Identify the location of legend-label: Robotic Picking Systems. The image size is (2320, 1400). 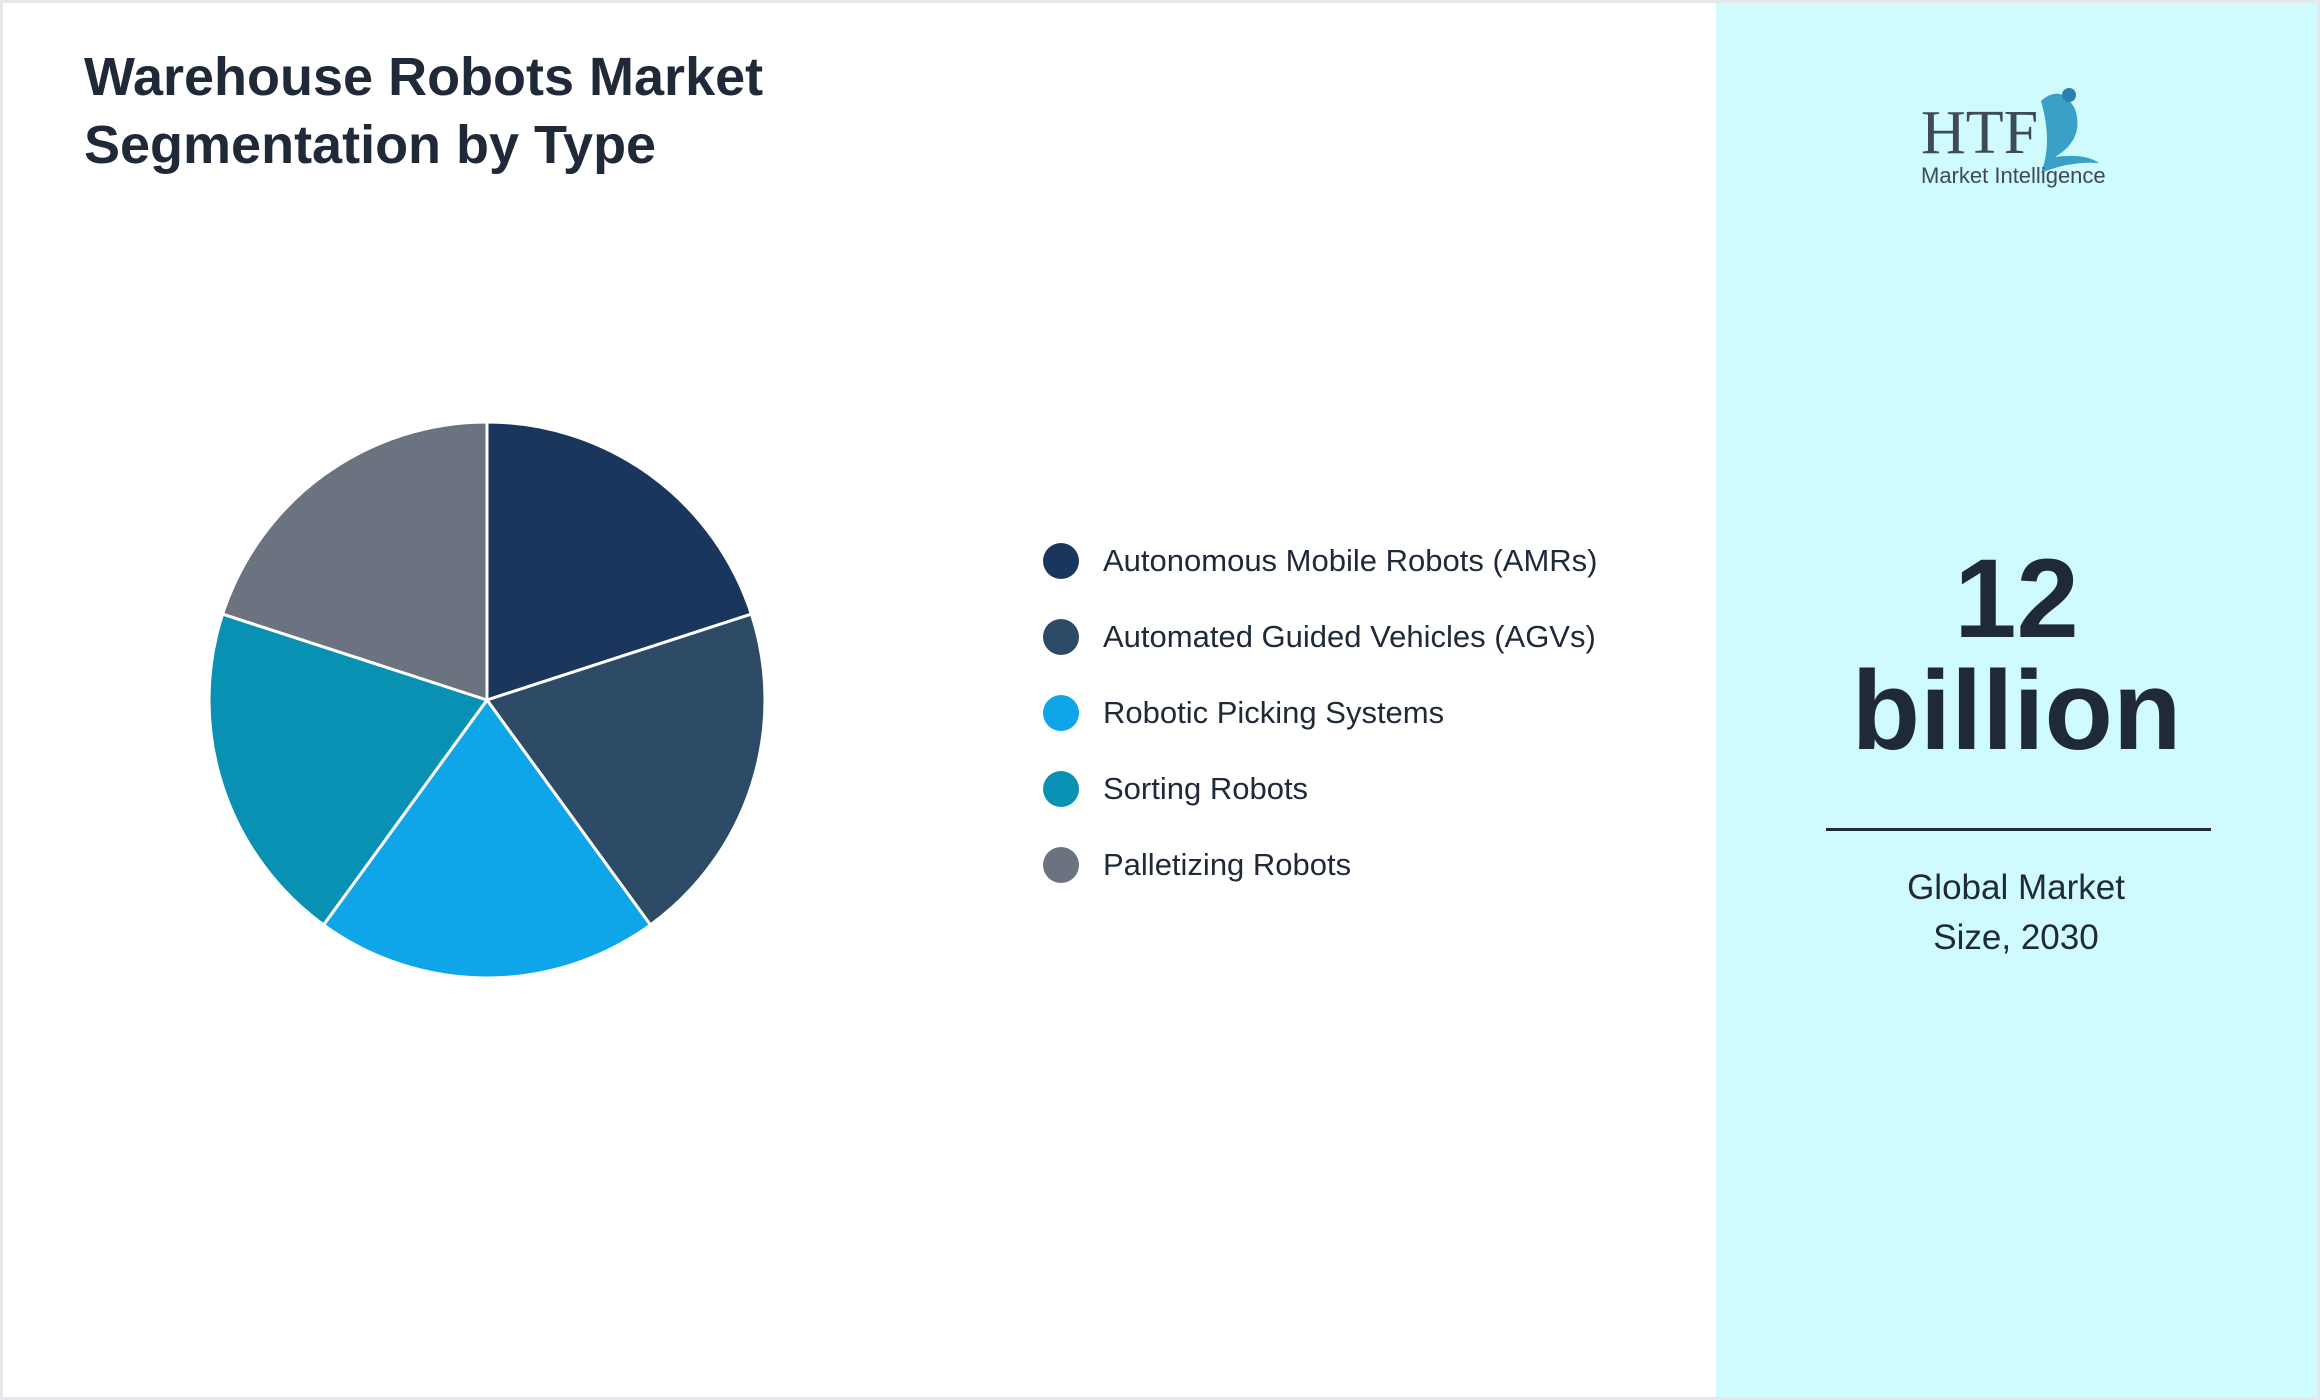
(1274, 712).